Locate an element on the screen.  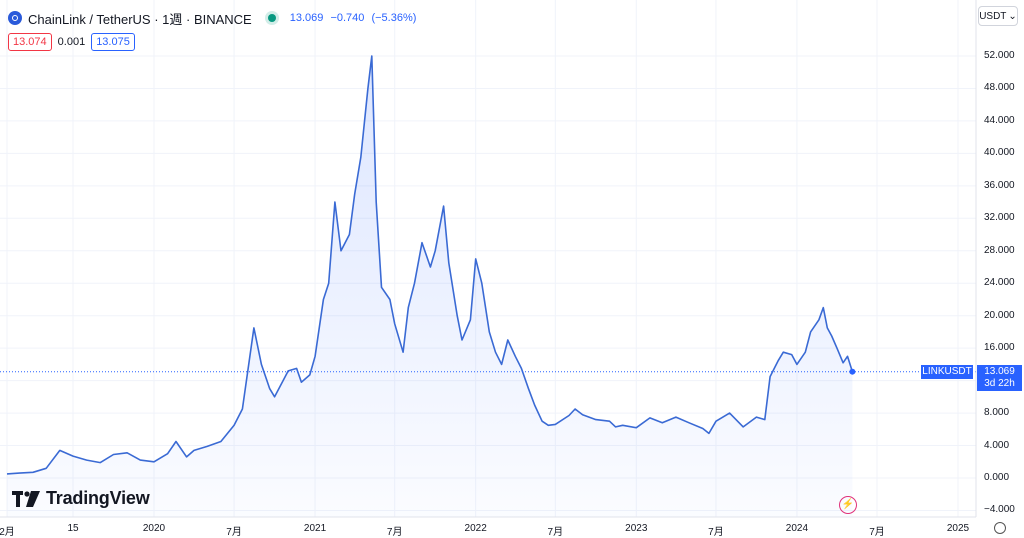
symbol-title: ChainLink / TetherUS · 1週 · BINANCE is located at coordinates (140, 19).